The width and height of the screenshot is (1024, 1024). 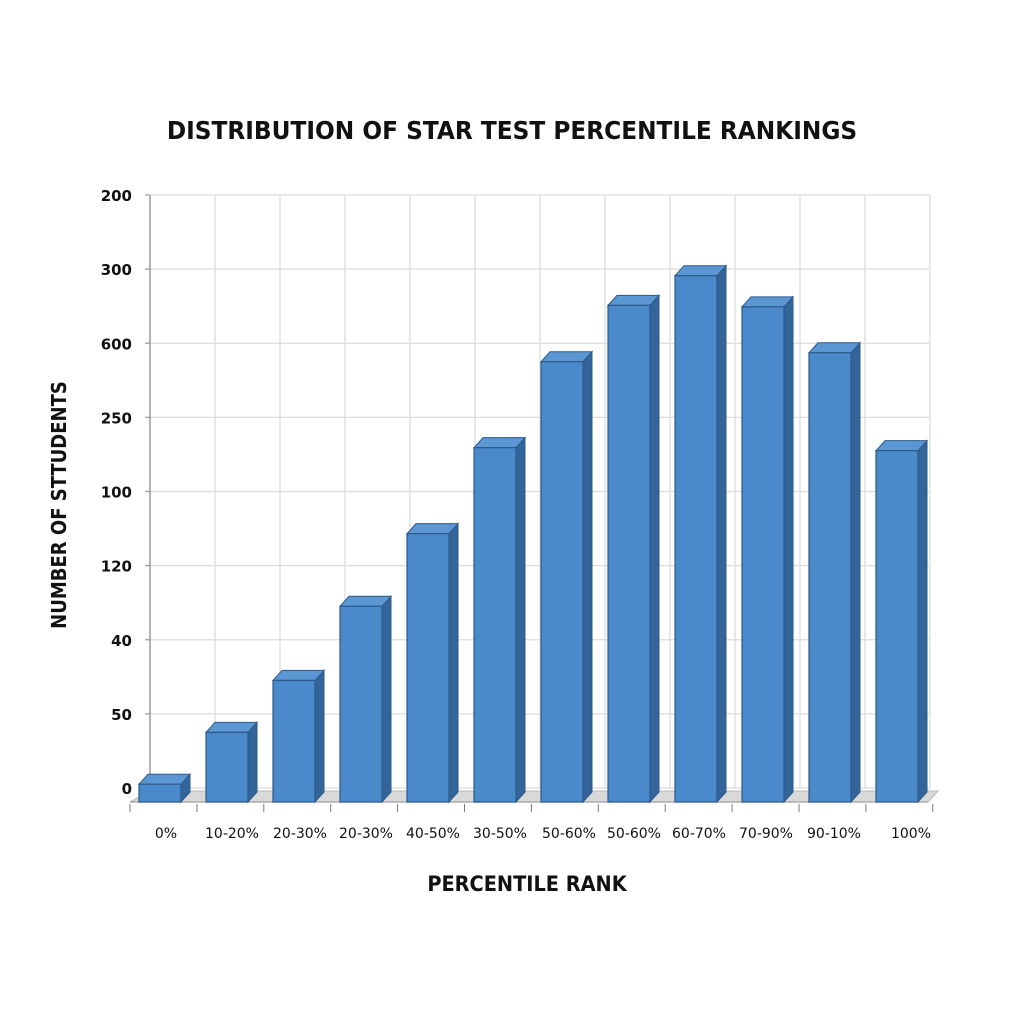 I want to click on x-axis-title: PERCENTILE RANK, so click(x=527, y=884).